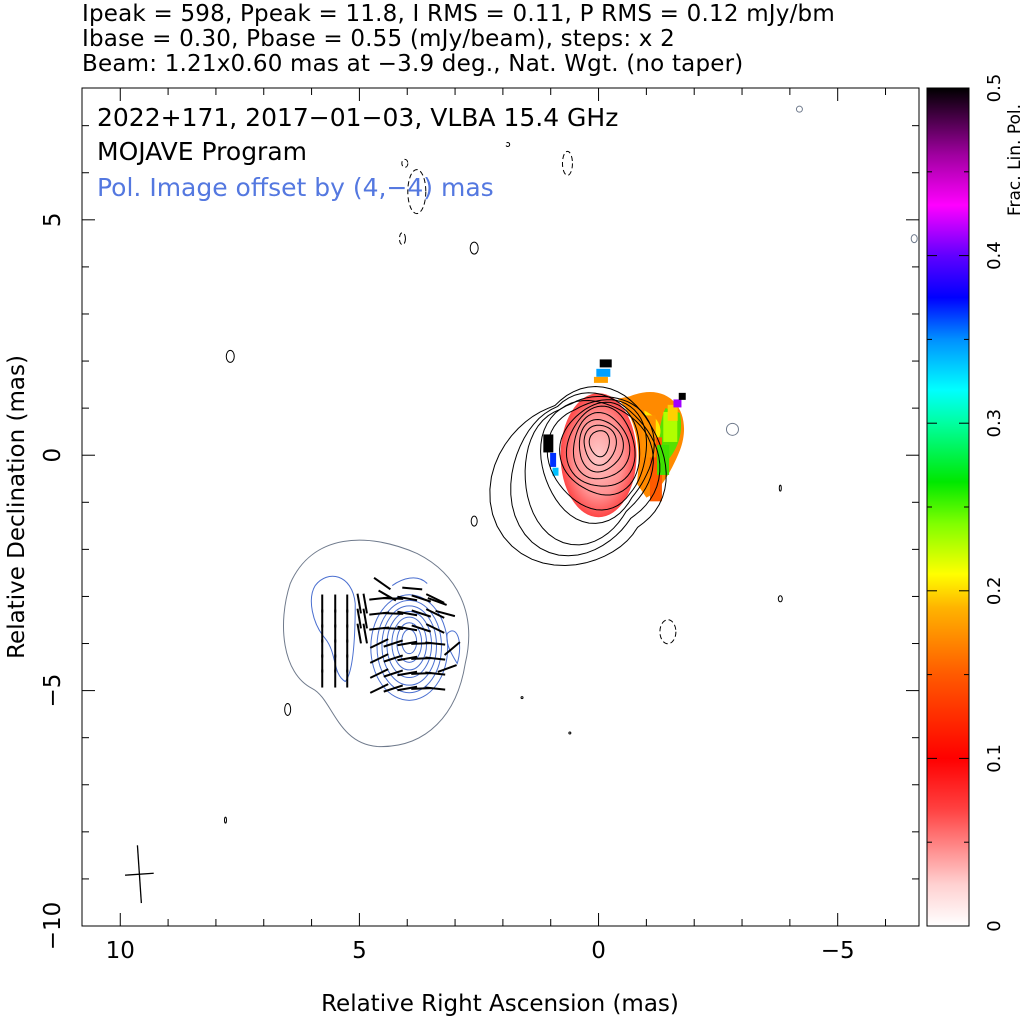 This screenshot has width=1027, height=1020. What do you see at coordinates (333, 629) in the screenshot?
I see `pol-contour-west-lobe` at bounding box center [333, 629].